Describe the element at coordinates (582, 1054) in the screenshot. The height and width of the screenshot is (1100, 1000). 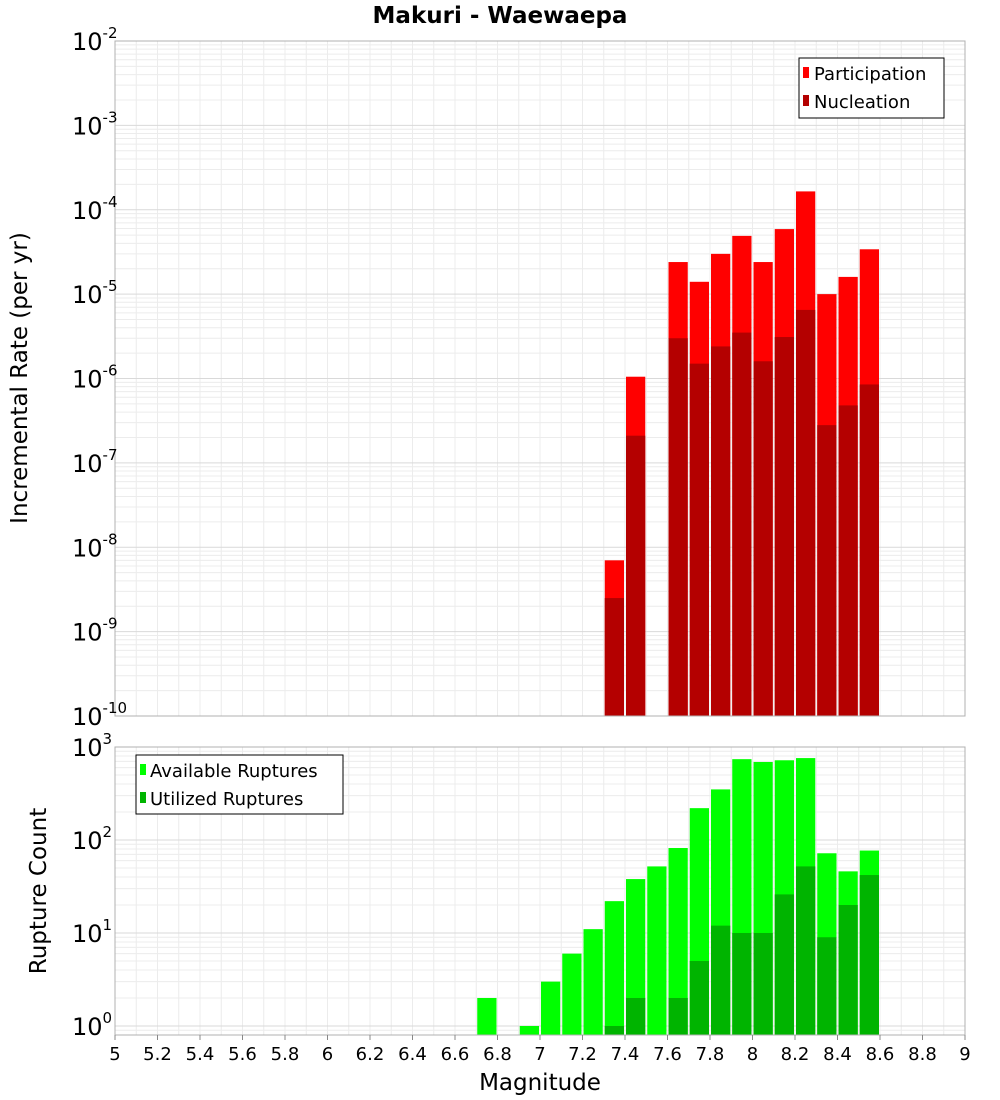
I see `x-tick-label: 7.2` at that location.